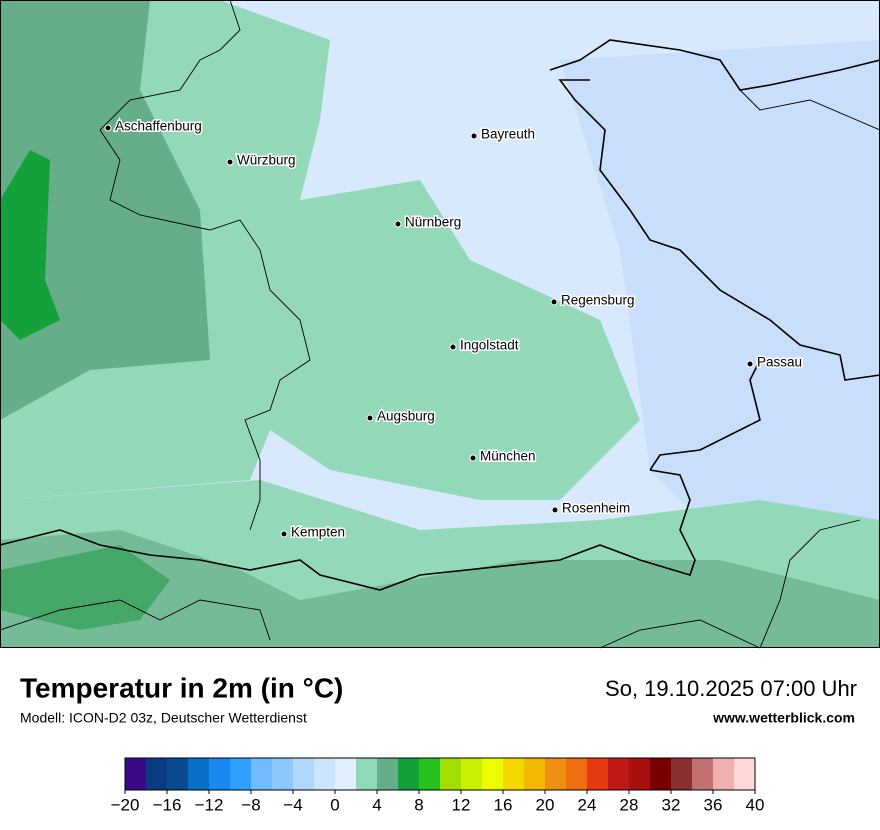 The width and height of the screenshot is (880, 830). I want to click on tick-label: 28, so click(629, 804).